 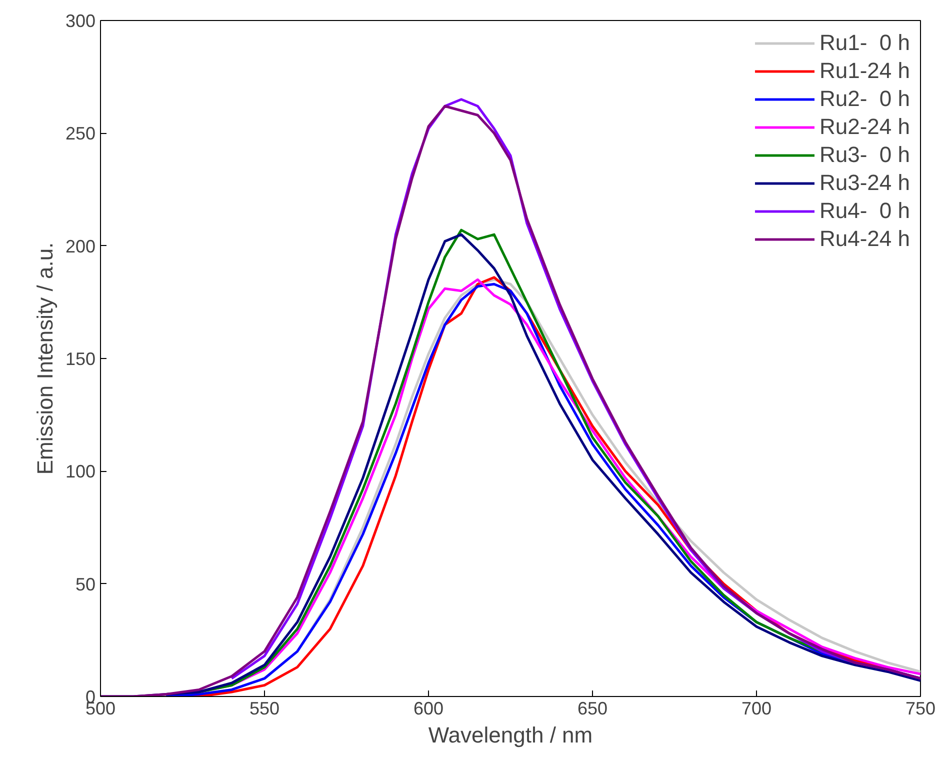 I want to click on legend-label: Ru2-24 h, so click(x=864, y=127).